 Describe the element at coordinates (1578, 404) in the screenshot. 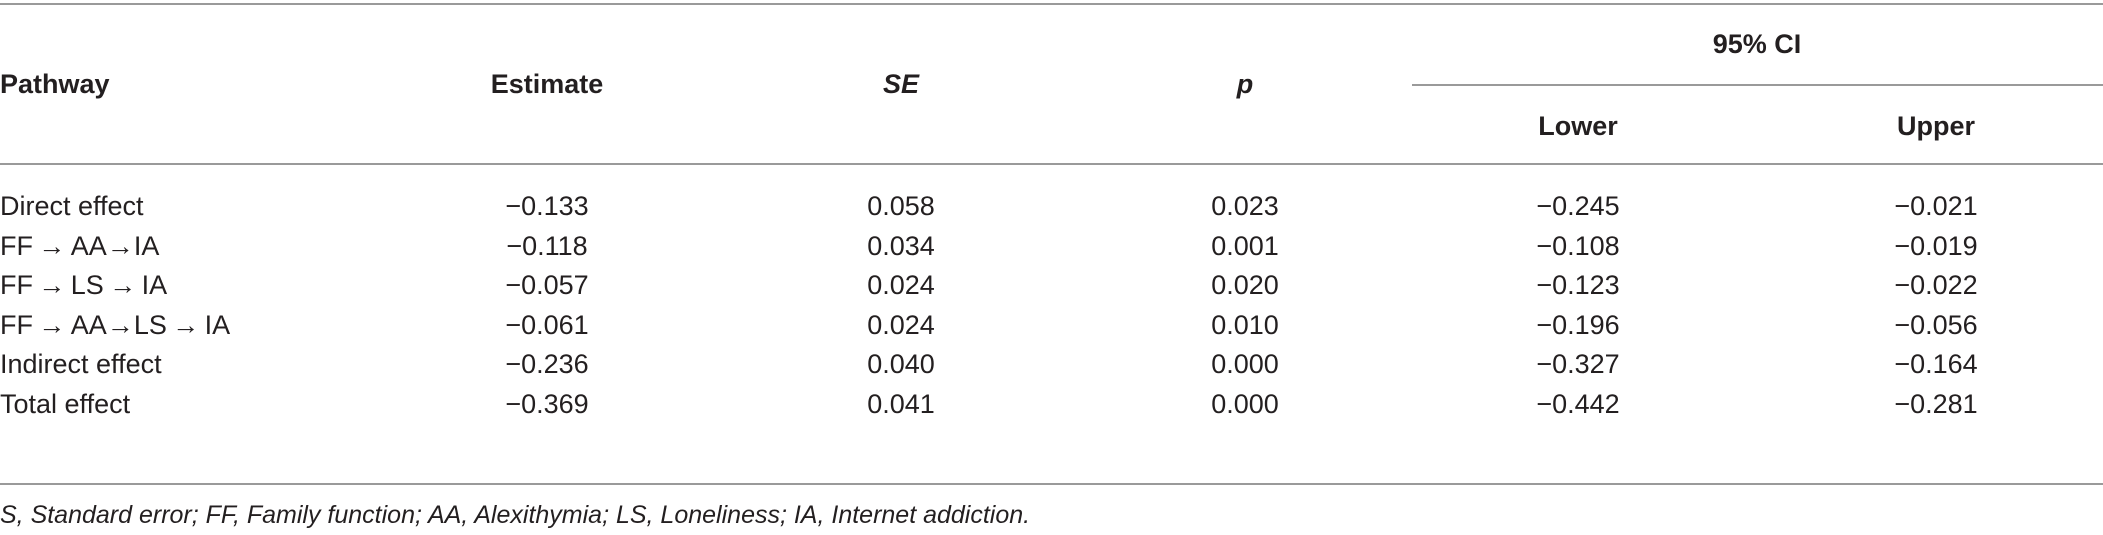

I see `cell-lower: −0.442` at that location.